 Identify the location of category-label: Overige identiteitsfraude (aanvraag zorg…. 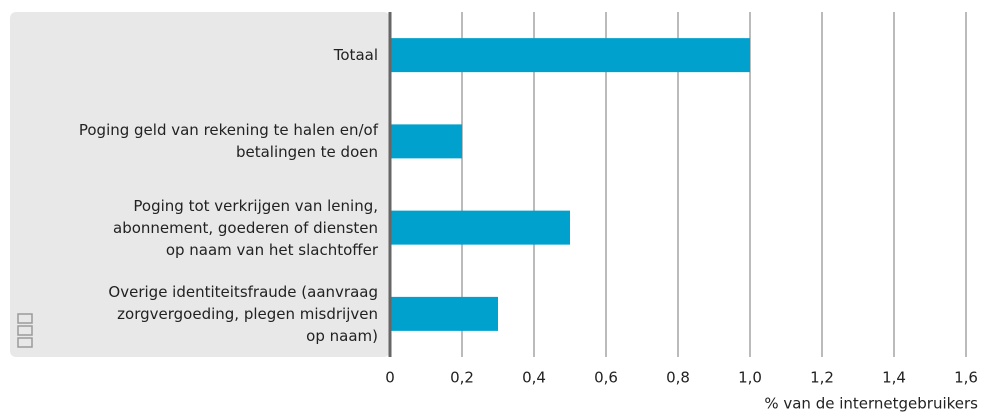
(243, 313).